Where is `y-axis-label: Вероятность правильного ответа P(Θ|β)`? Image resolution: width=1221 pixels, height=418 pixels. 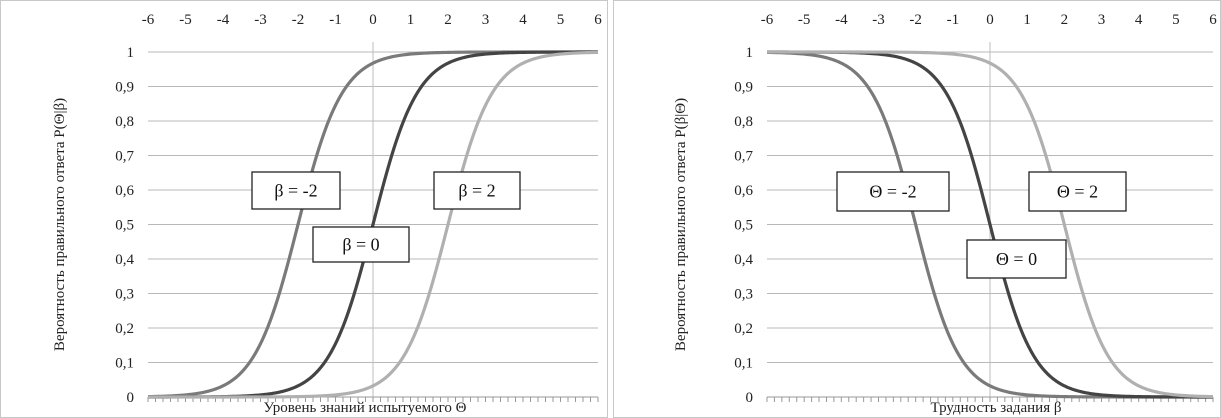 y-axis-label: Вероятность правильного ответа P(Θ|β) is located at coordinates (60, 224).